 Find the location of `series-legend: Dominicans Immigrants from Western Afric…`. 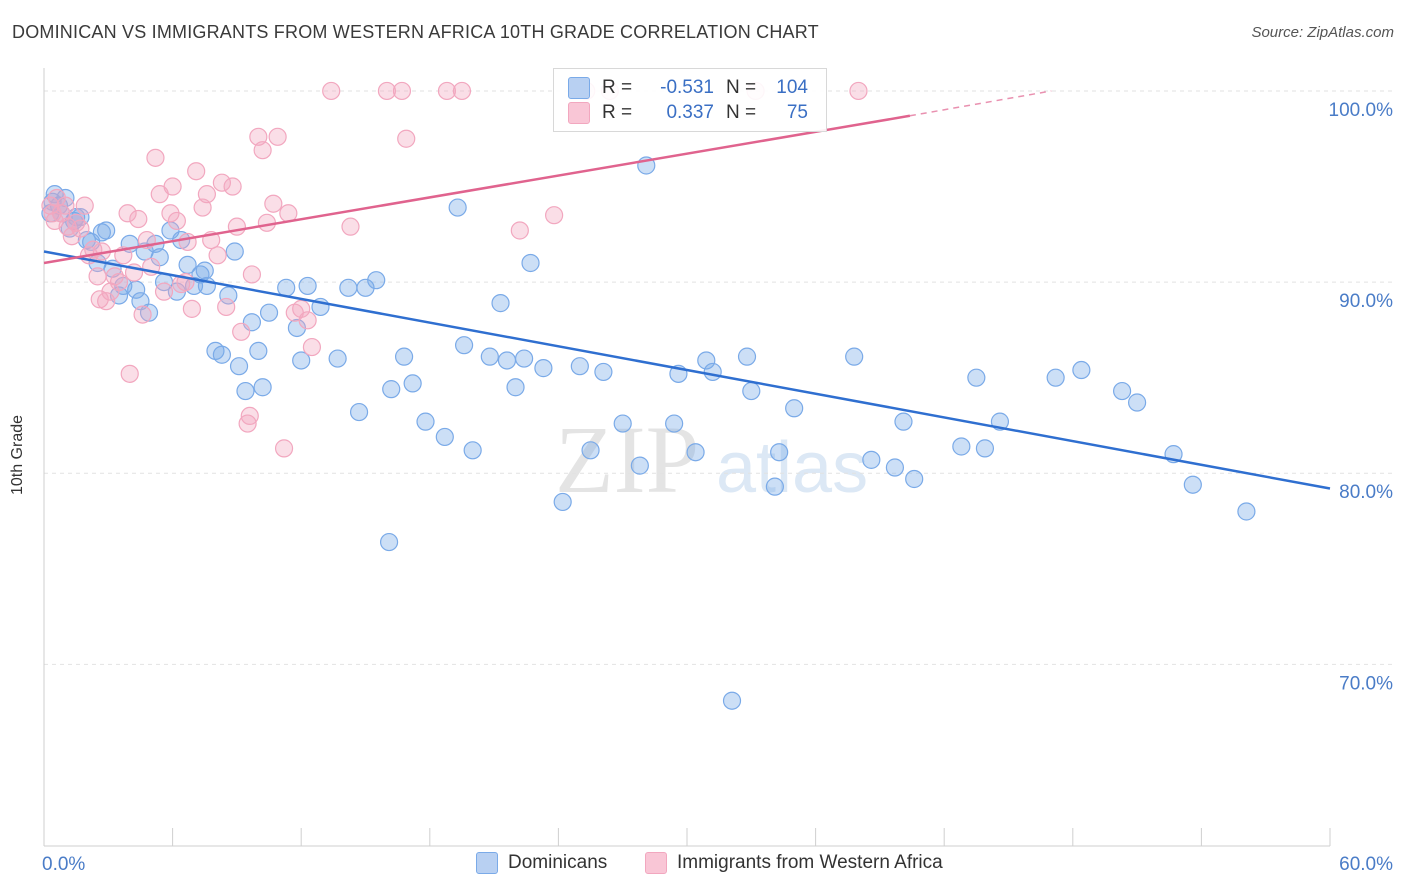

series-legend: Dominicans Immigrants from Western Afric… is located at coordinates (703, 865).